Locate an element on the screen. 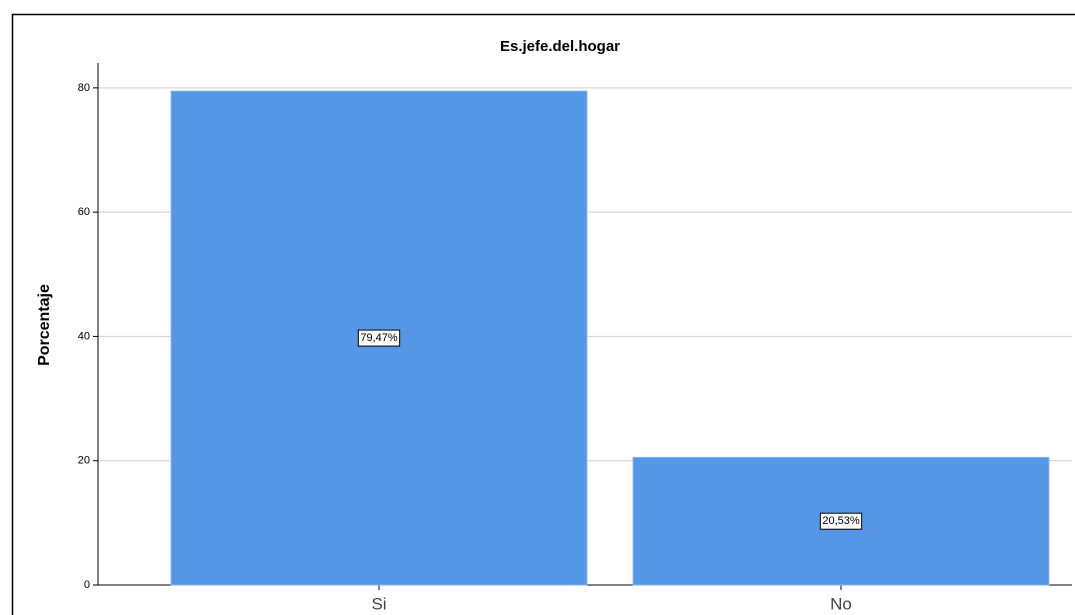 Image resolution: width=1075 pixels, height=615 pixels. value-label: 79,47% is located at coordinates (379, 338).